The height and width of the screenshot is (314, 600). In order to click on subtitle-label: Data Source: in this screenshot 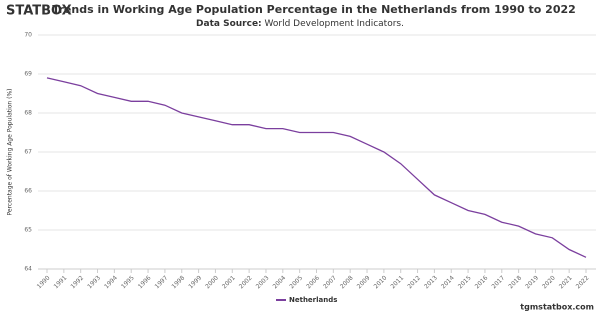, I will do `click(229, 24)`.